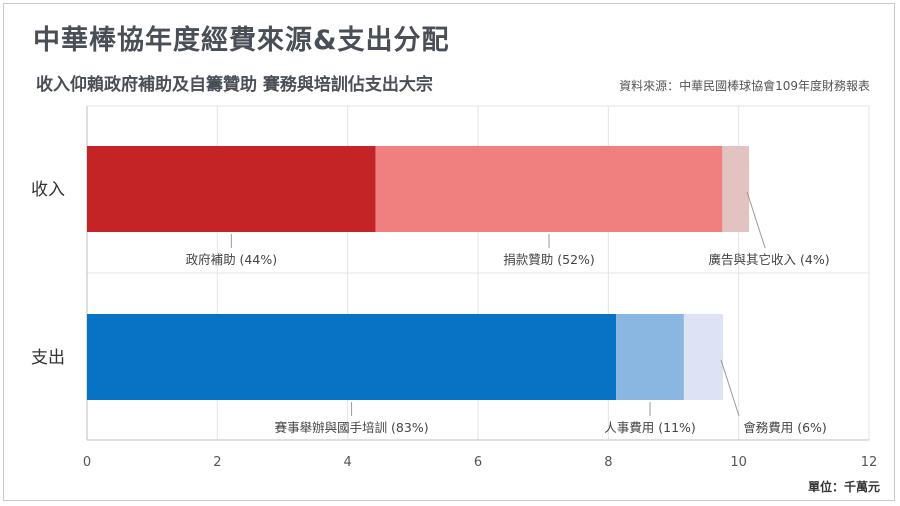 This screenshot has height=506, width=900. Describe the element at coordinates (478, 462) in the screenshot. I see `x-tick-label: 6` at that location.